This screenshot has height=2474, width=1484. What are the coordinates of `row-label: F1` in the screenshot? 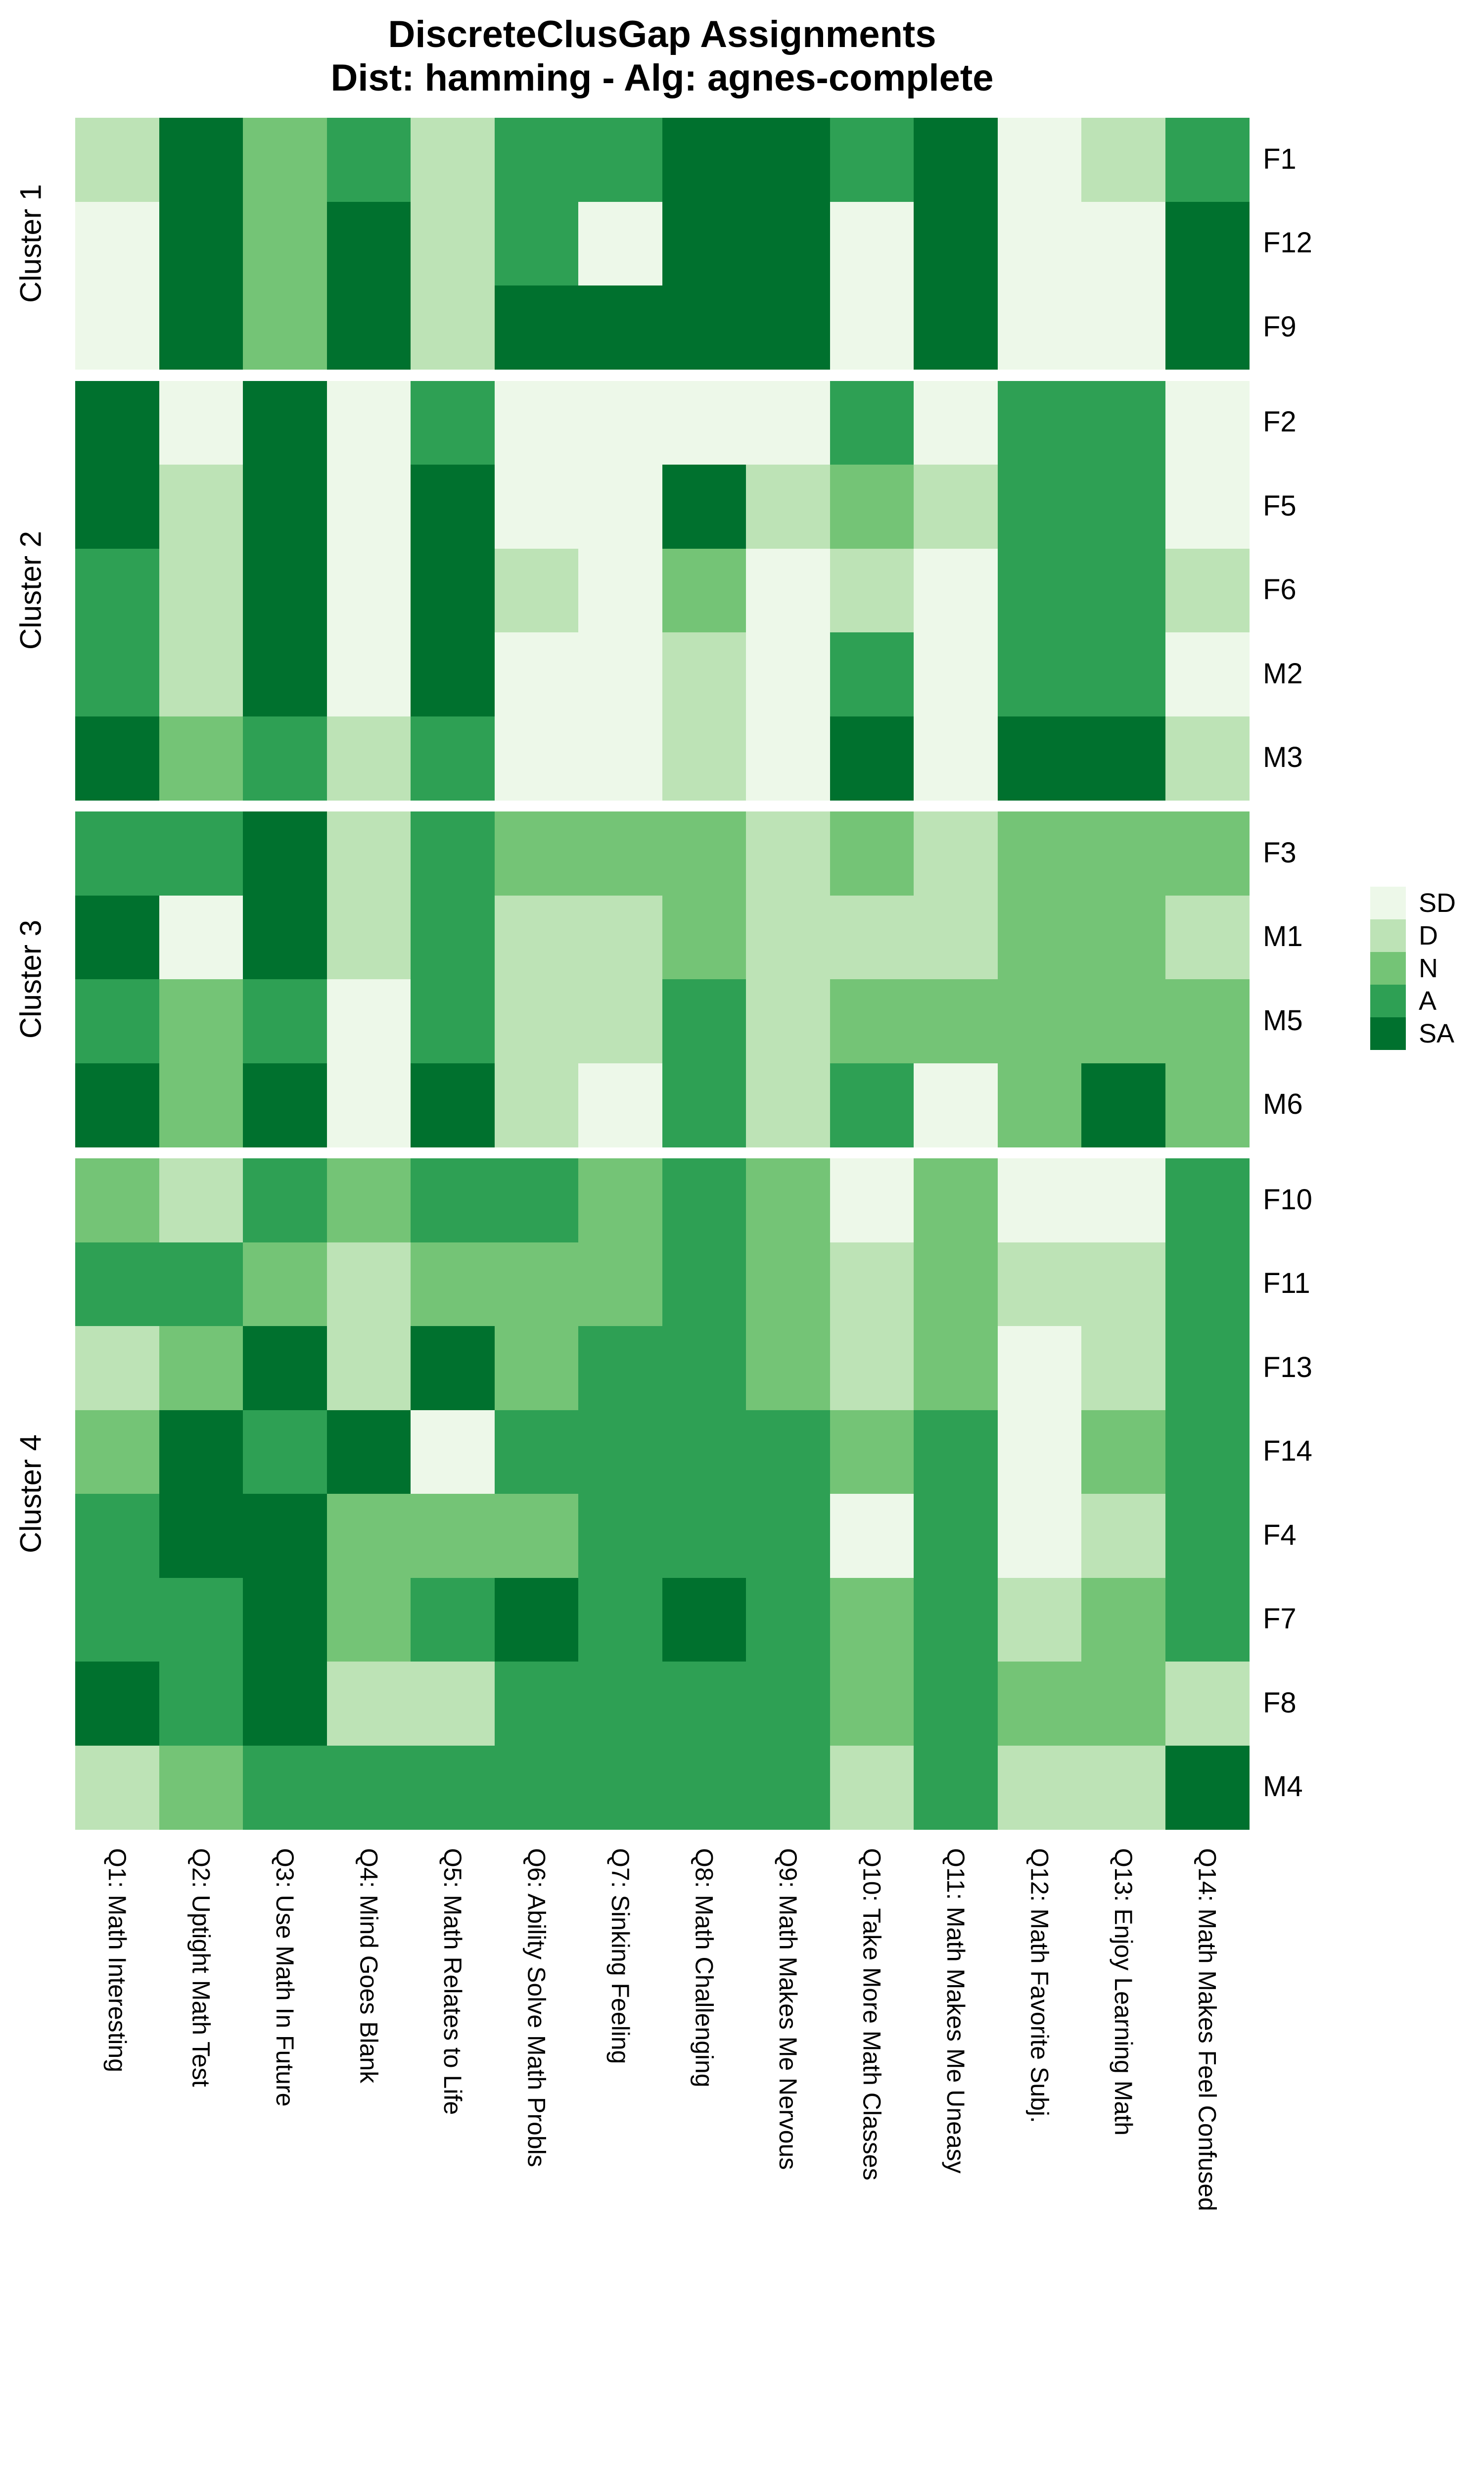 It's located at (1280, 159).